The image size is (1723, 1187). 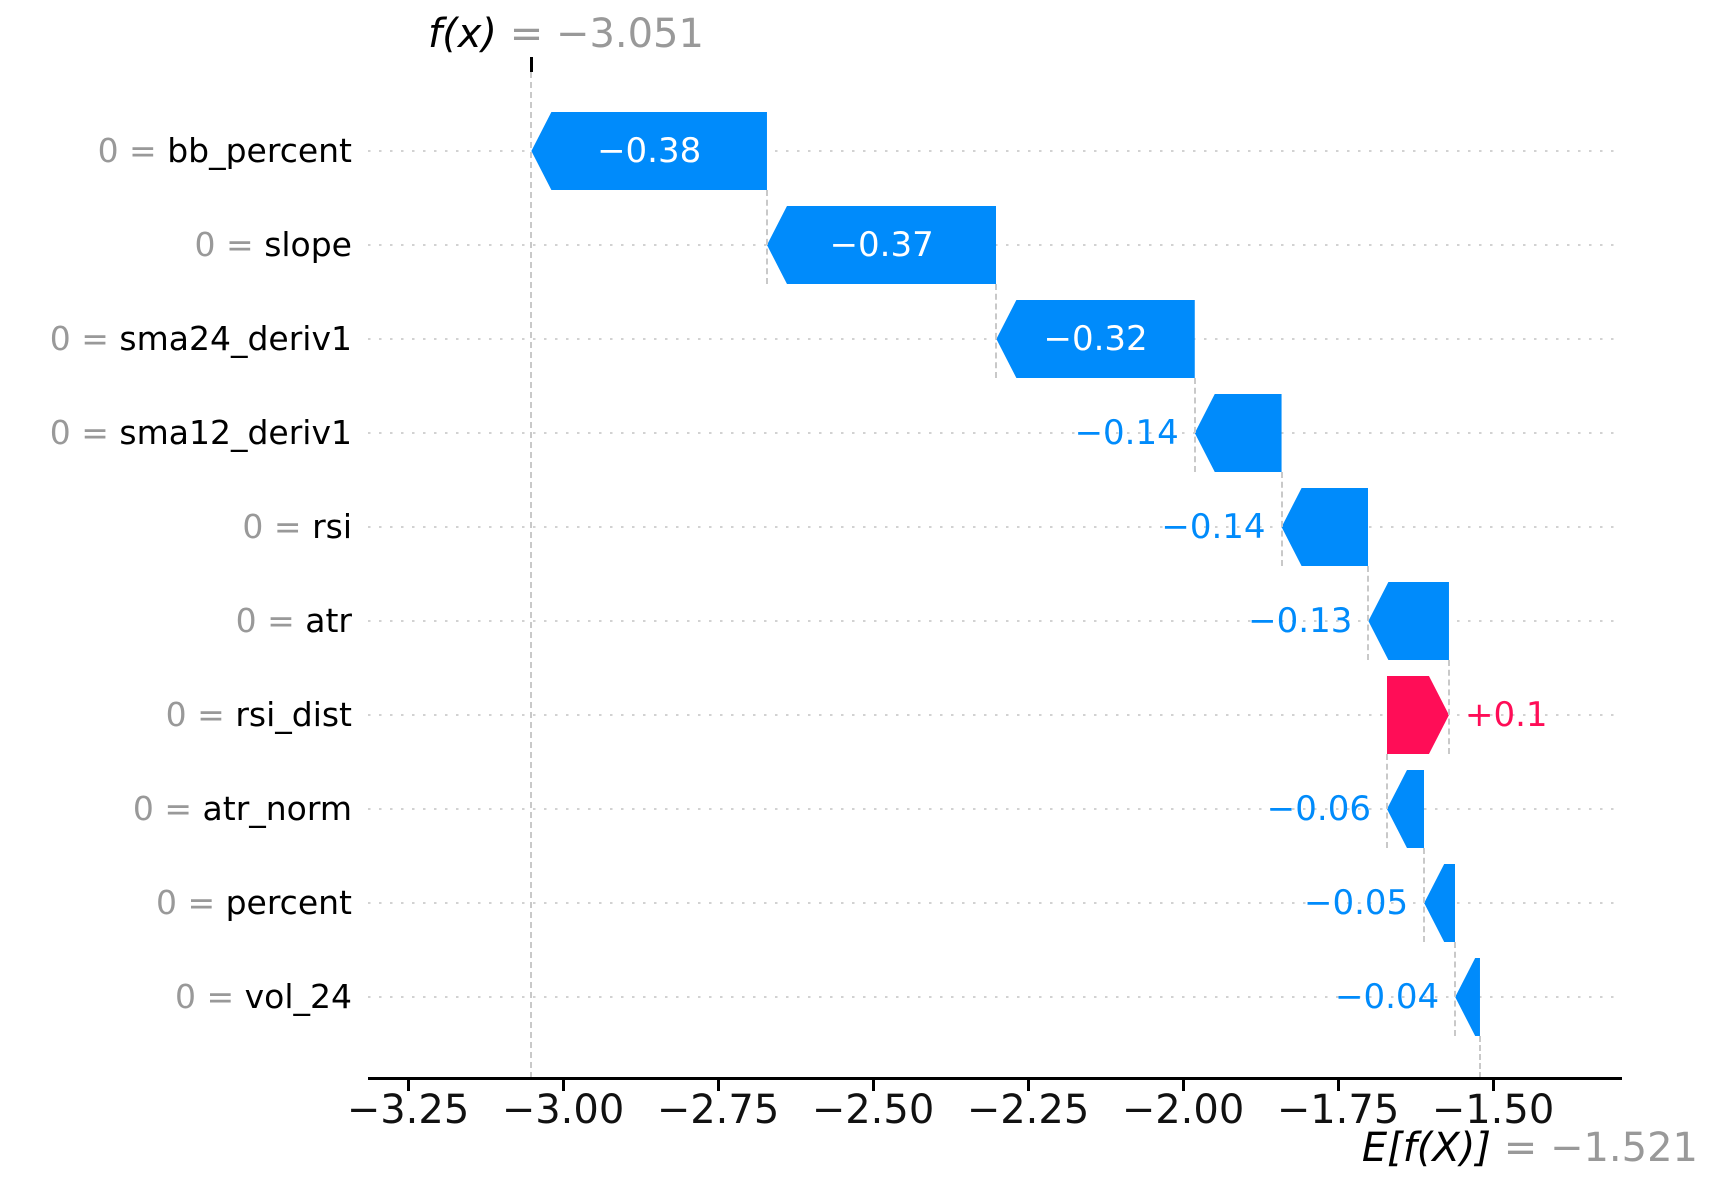 I want to click on waterfall-bar-atr, so click(x=1408, y=621).